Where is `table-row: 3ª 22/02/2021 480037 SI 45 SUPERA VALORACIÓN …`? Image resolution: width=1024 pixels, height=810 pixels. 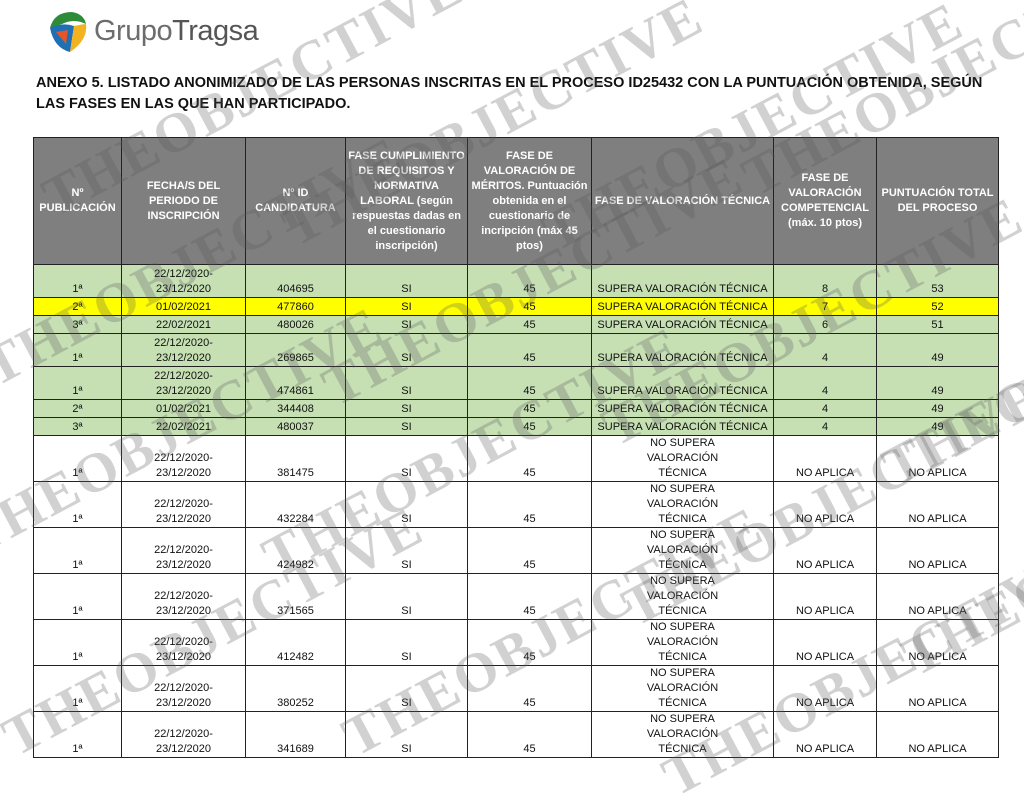 table-row: 3ª 22/02/2021 480037 SI 45 SUPERA VALORACIÓN … is located at coordinates (516, 426).